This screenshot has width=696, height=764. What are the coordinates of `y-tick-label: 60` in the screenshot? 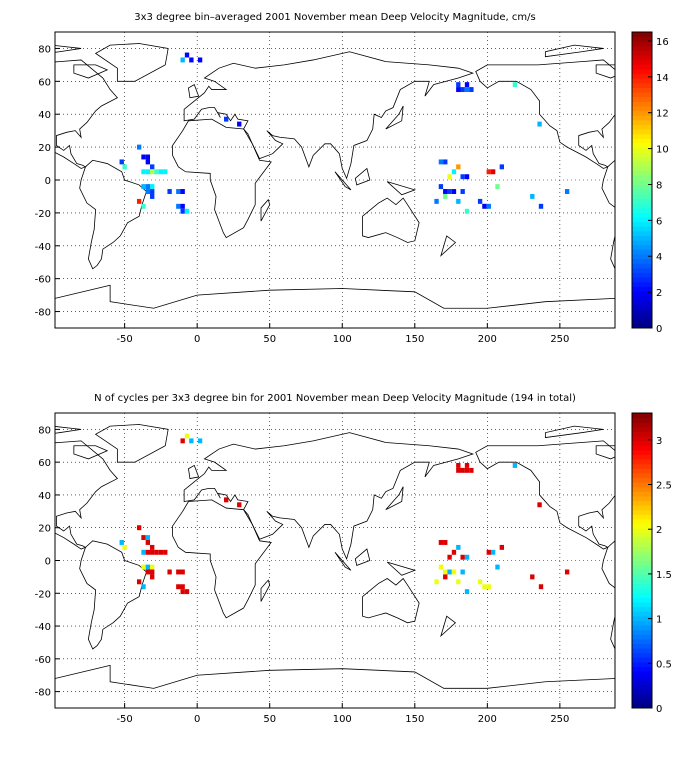 It's located at (44, 82).